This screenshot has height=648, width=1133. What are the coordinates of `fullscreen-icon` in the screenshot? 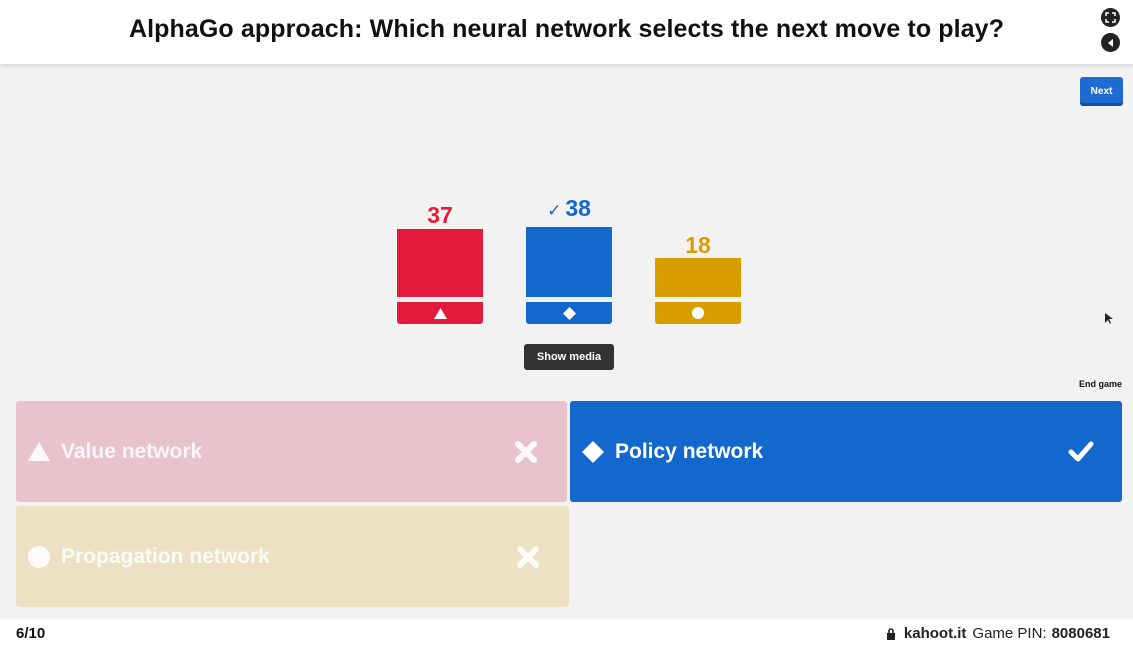 It's located at (1110, 17).